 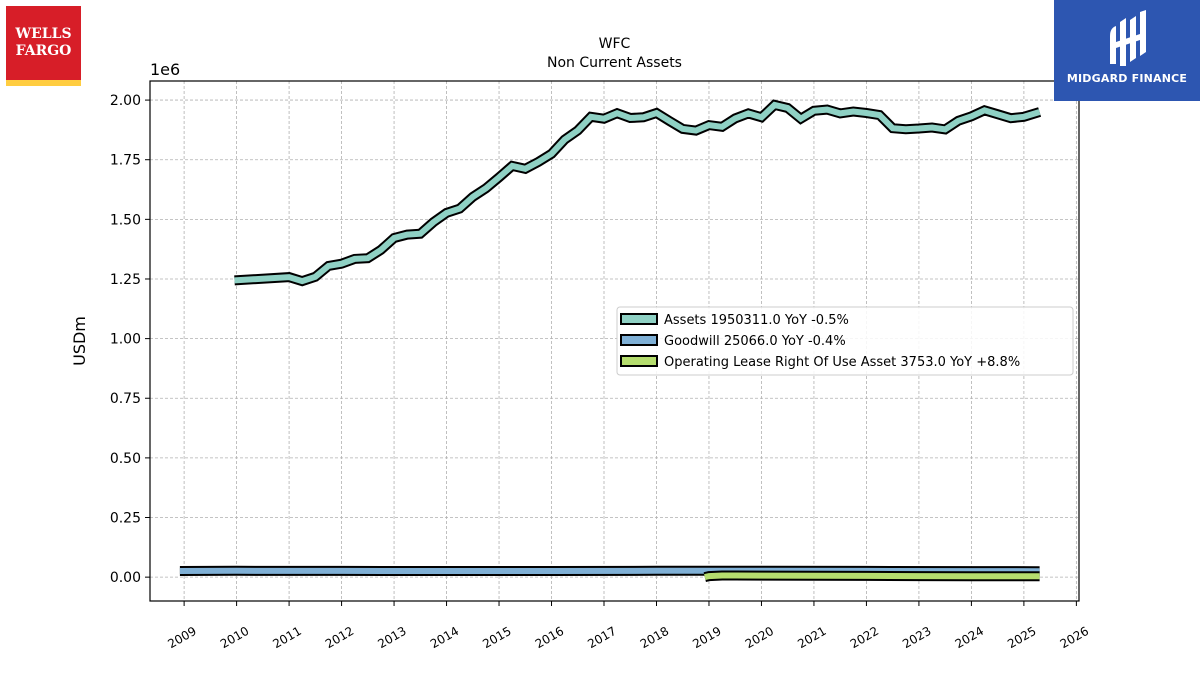 I want to click on x-tick-label: 2010, so click(x=234, y=637).